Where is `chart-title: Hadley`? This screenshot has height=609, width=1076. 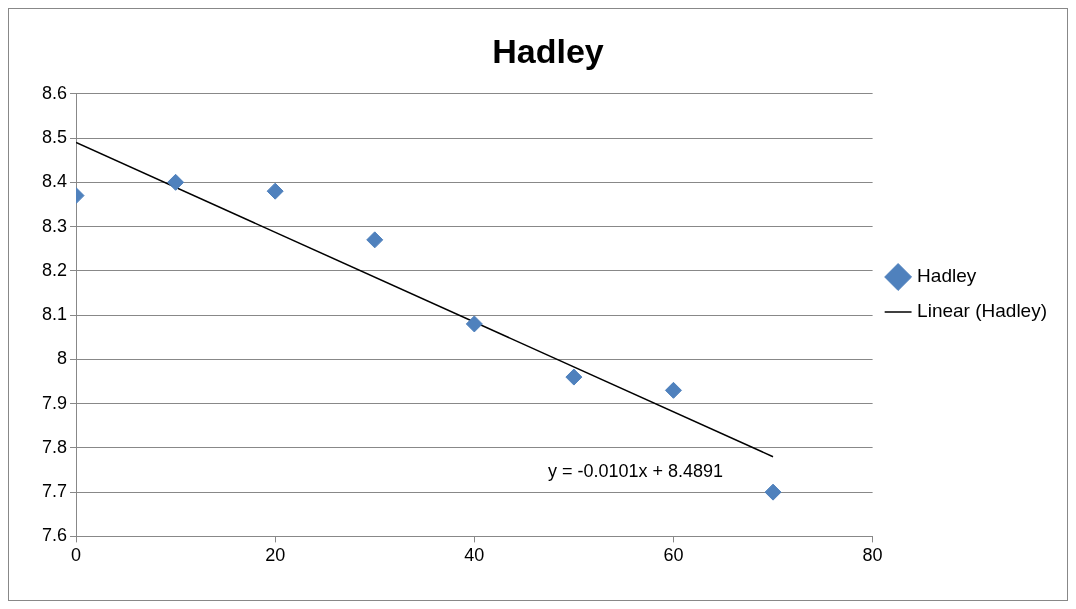 chart-title: Hadley is located at coordinates (548, 50).